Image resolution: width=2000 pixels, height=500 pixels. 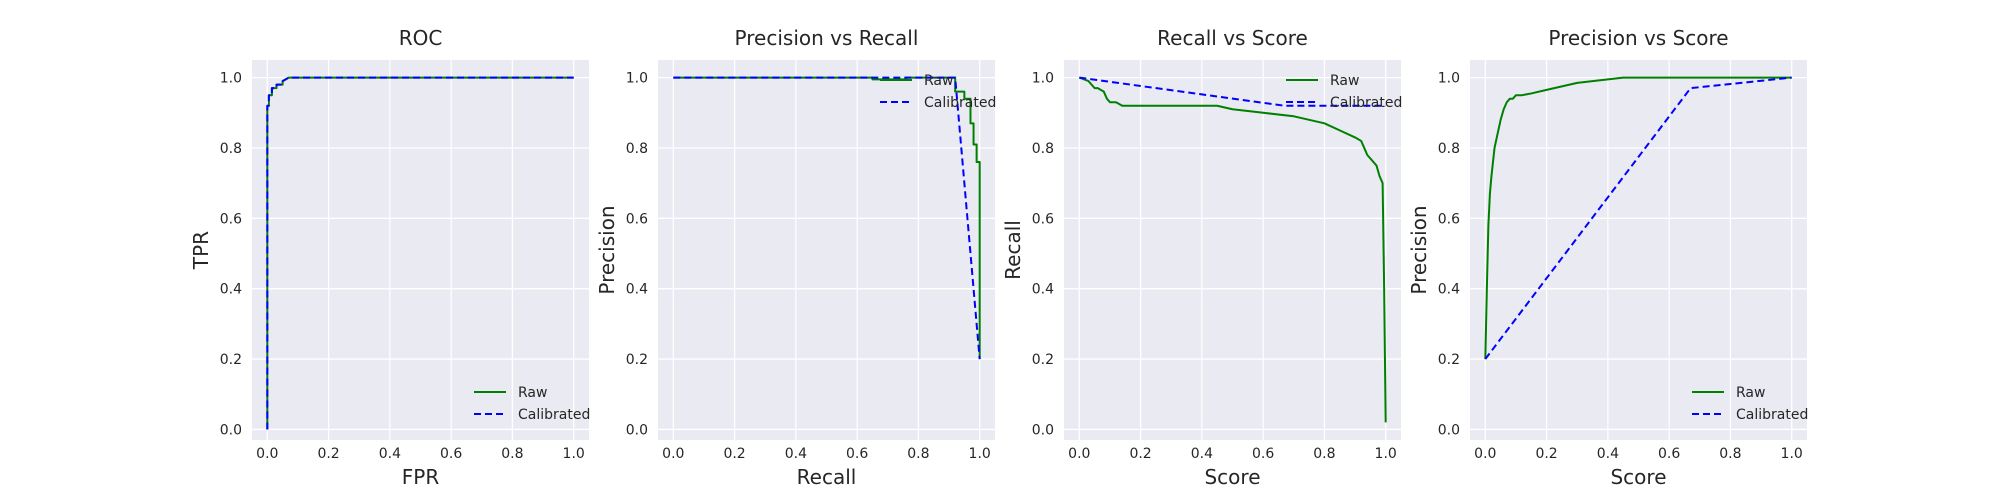 I want to click on x-axis-label: Recall, so click(x=827, y=477).